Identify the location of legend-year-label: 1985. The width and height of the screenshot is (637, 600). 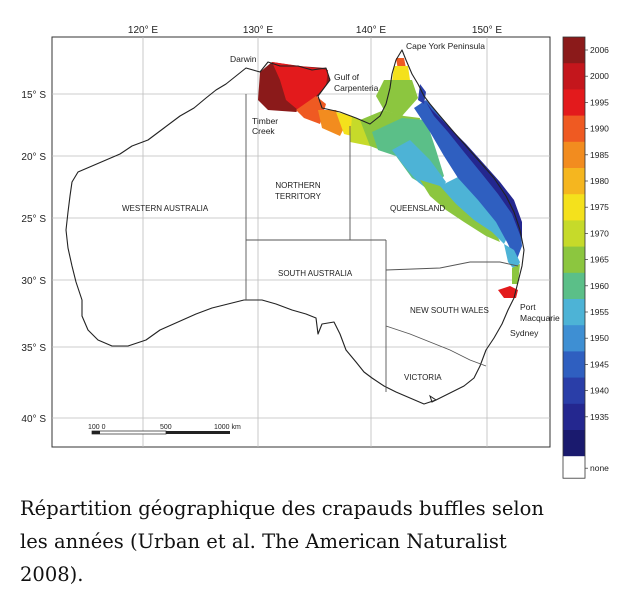
(599, 155).